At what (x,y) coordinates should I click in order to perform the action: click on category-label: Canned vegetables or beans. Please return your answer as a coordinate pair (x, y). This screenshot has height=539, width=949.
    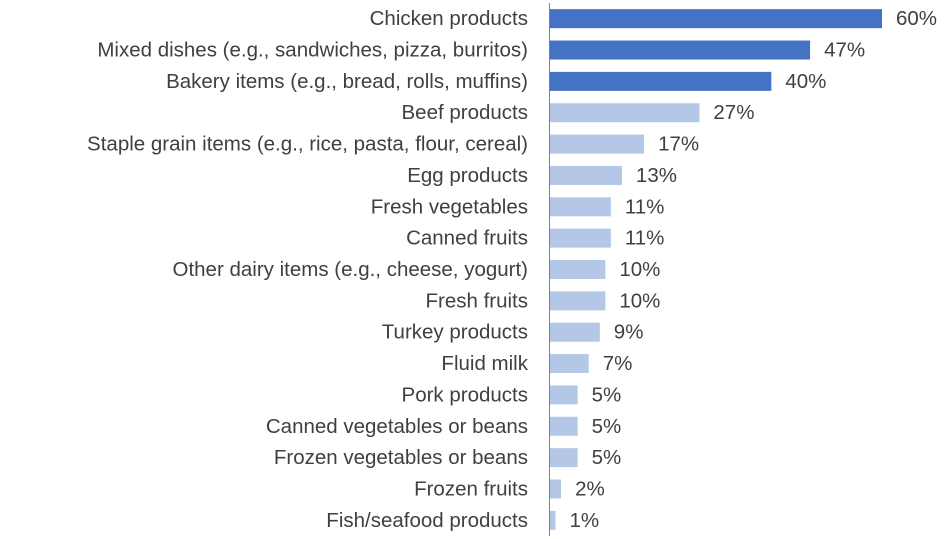
    Looking at the image, I should click on (397, 426).